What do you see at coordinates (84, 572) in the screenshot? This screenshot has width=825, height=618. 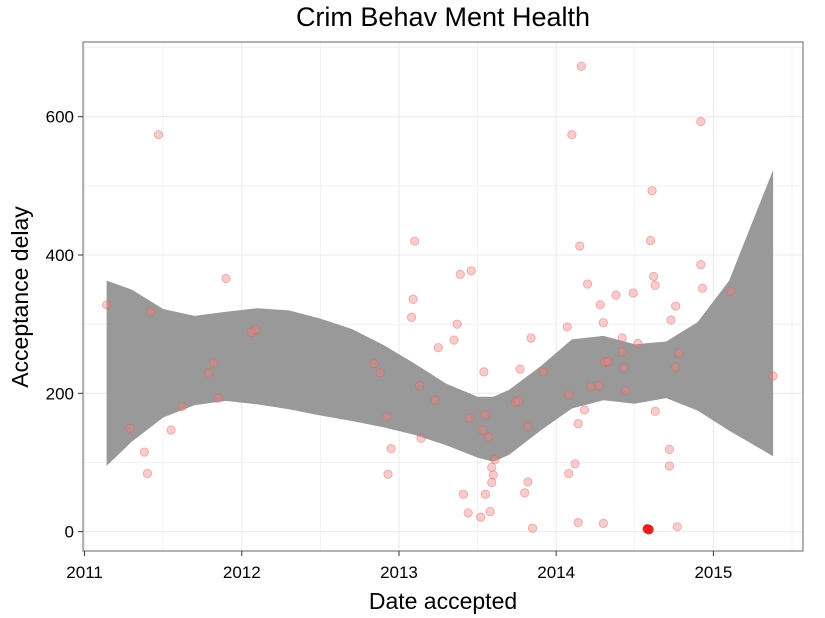 I see `x-tick-label: 2011` at bounding box center [84, 572].